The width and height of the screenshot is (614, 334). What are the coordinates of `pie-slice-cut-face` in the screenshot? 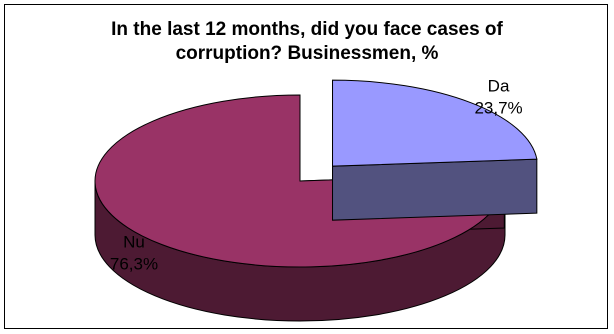 It's located at (435, 189).